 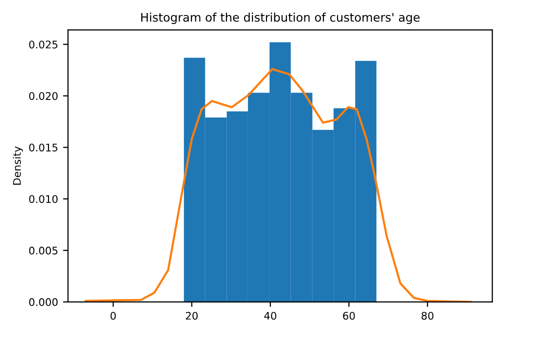 What do you see at coordinates (17, 165) in the screenshot?
I see `y-axis-title: Density` at bounding box center [17, 165].